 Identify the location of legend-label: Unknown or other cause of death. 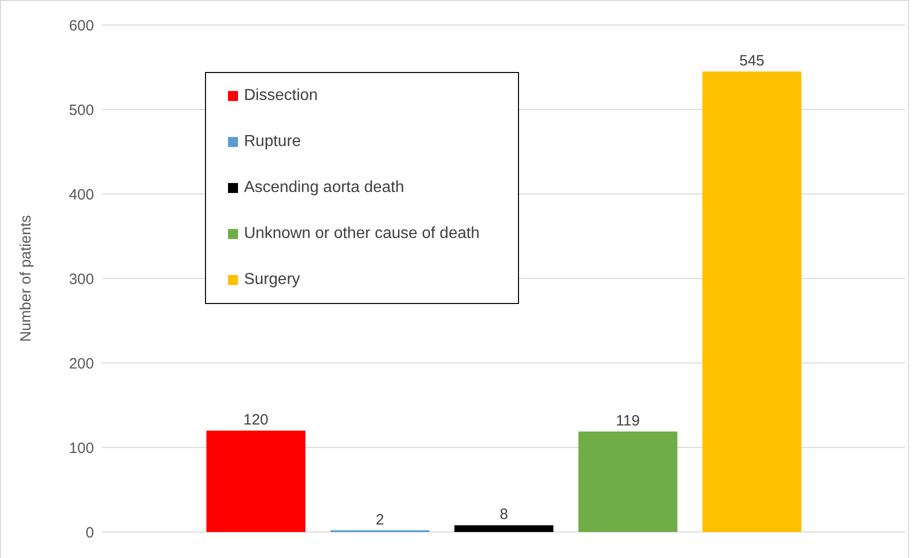
(362, 234).